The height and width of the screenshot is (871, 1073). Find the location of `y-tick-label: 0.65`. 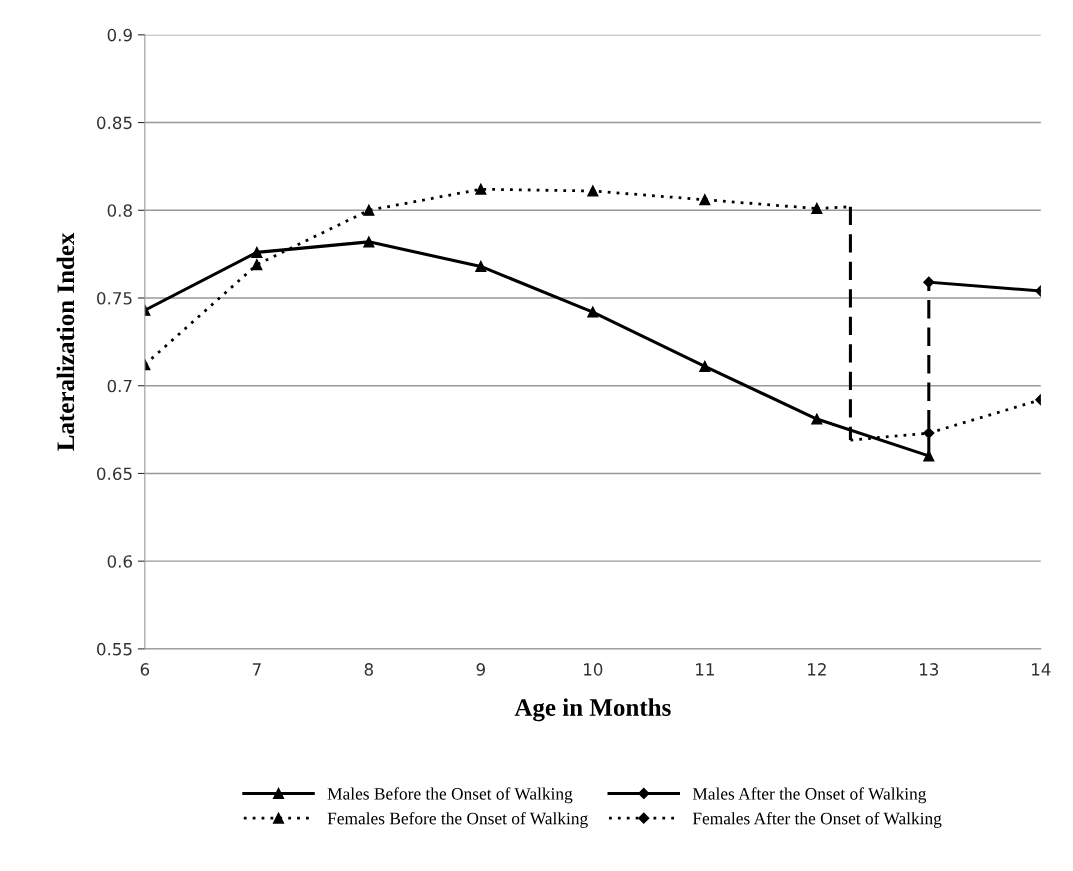

y-tick-label: 0.65 is located at coordinates (114, 474).